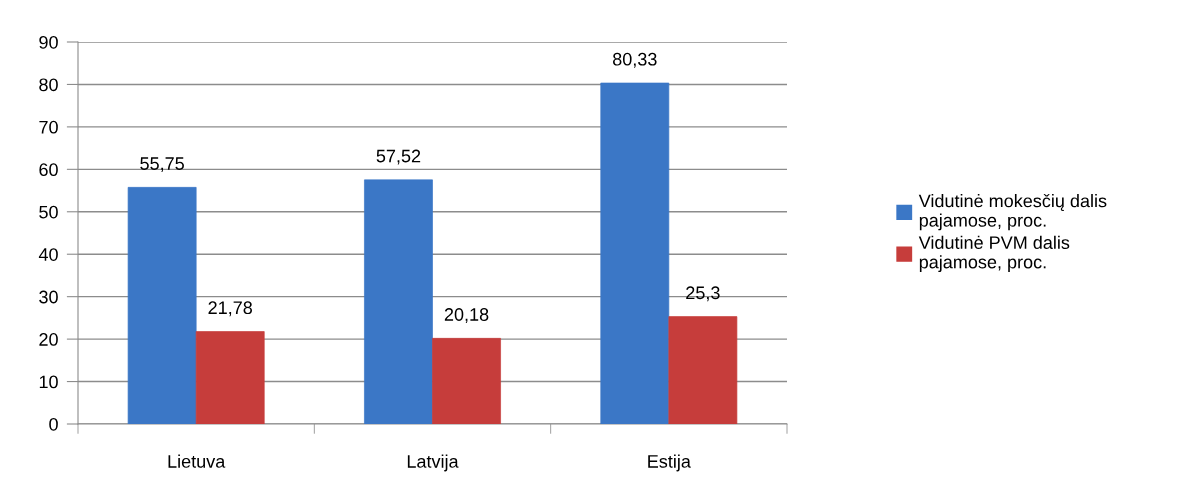 The height and width of the screenshot is (483, 1187). I want to click on data-label: 21,78, so click(230, 309).